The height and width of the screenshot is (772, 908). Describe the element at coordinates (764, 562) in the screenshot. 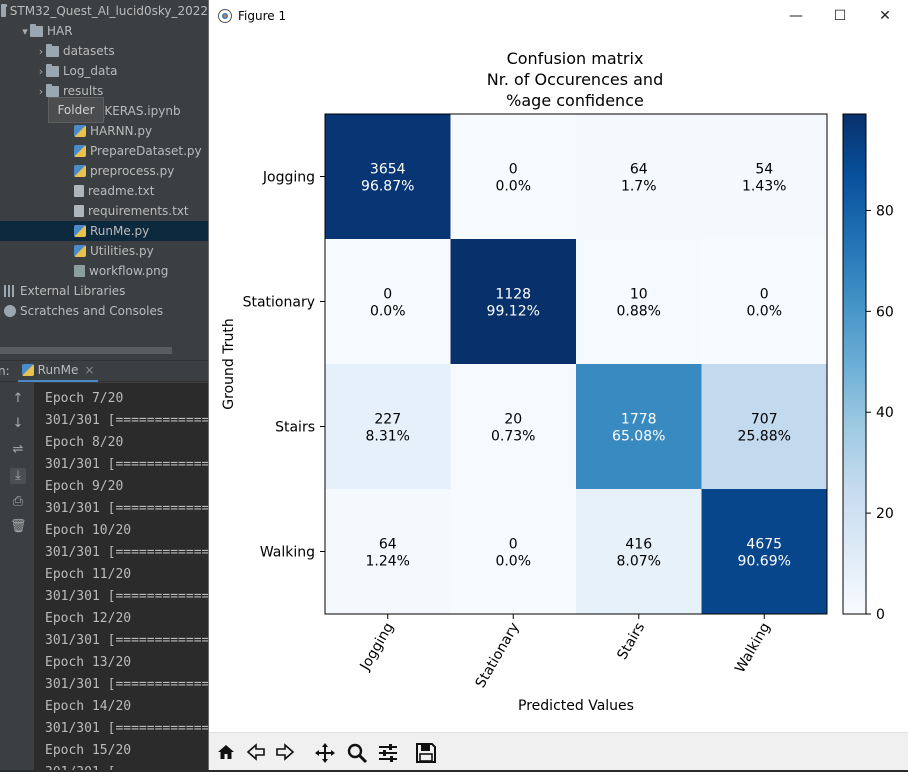

I see `cell-percent-label: 90.69%` at that location.